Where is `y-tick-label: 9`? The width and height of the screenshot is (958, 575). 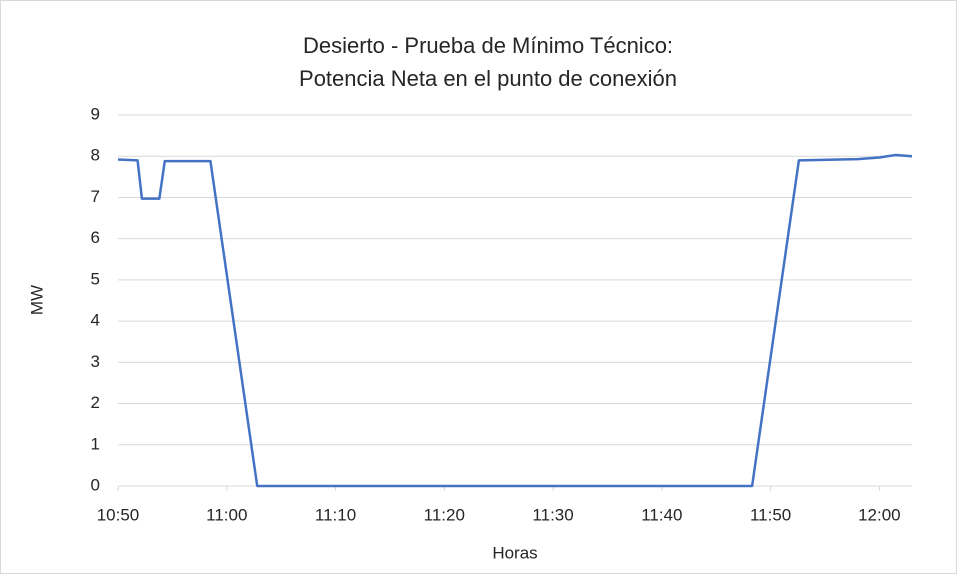 y-tick-label: 9 is located at coordinates (95, 113).